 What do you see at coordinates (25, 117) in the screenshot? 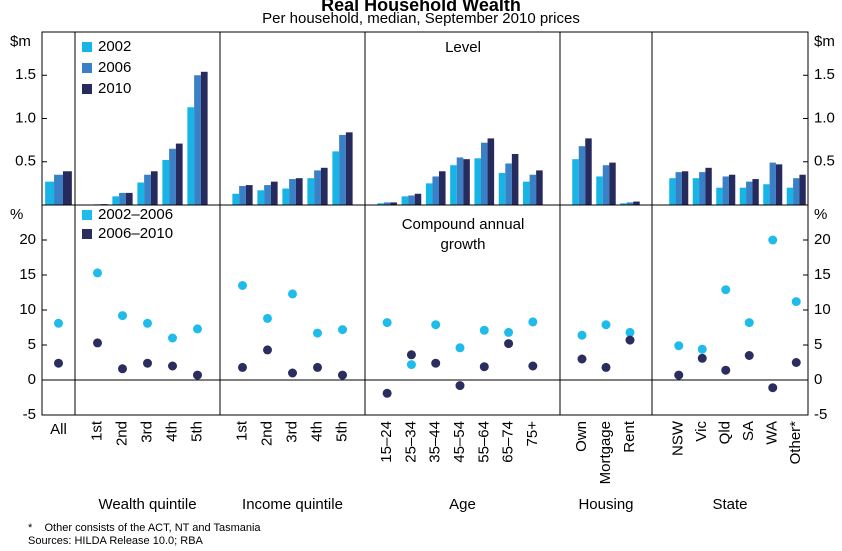
I see `y-tick-label: 1.0` at bounding box center [25, 117].